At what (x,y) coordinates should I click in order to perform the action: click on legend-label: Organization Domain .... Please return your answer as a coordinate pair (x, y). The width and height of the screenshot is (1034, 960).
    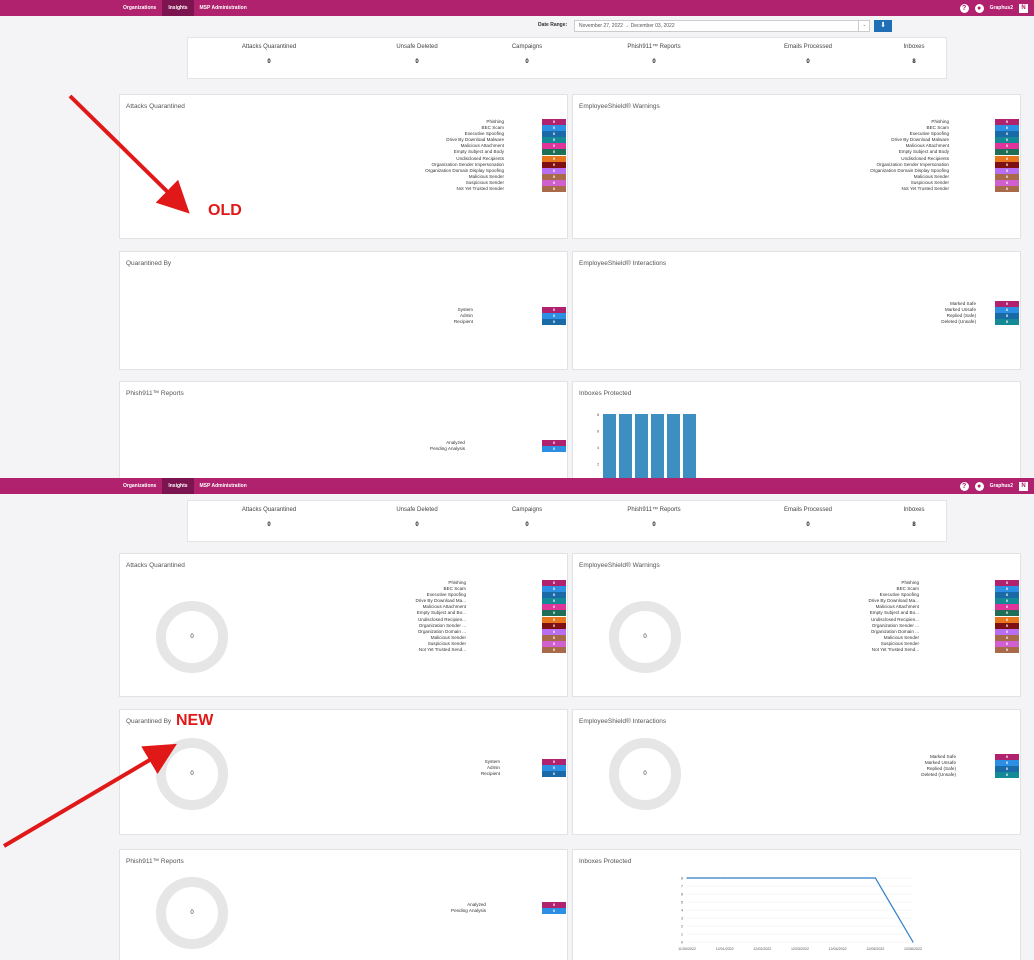
    Looking at the image, I should click on (894, 631).